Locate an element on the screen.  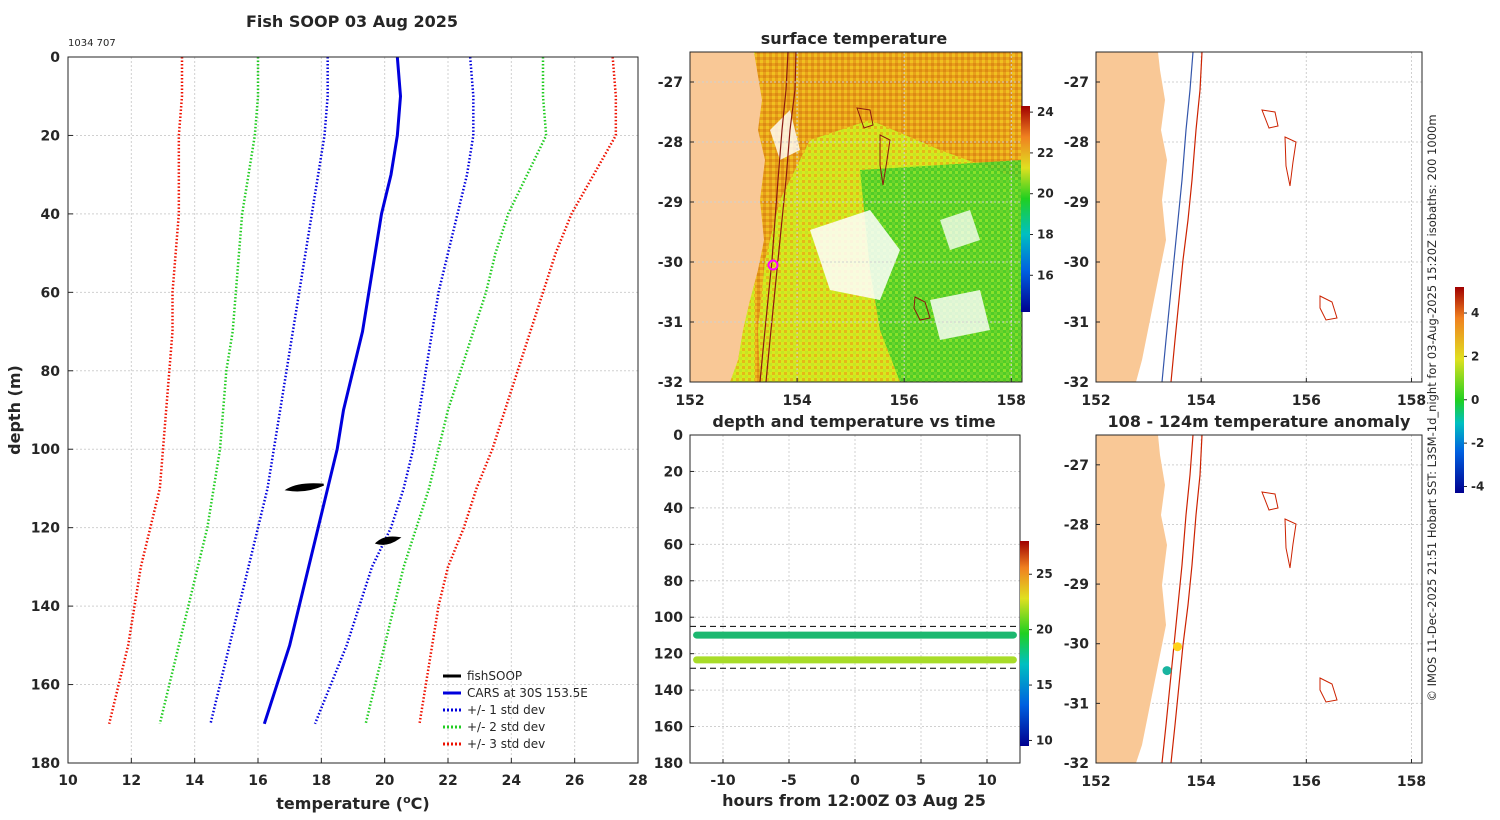
anomaly-map-ytick-label: -28 is located at coordinates (1076, 525).